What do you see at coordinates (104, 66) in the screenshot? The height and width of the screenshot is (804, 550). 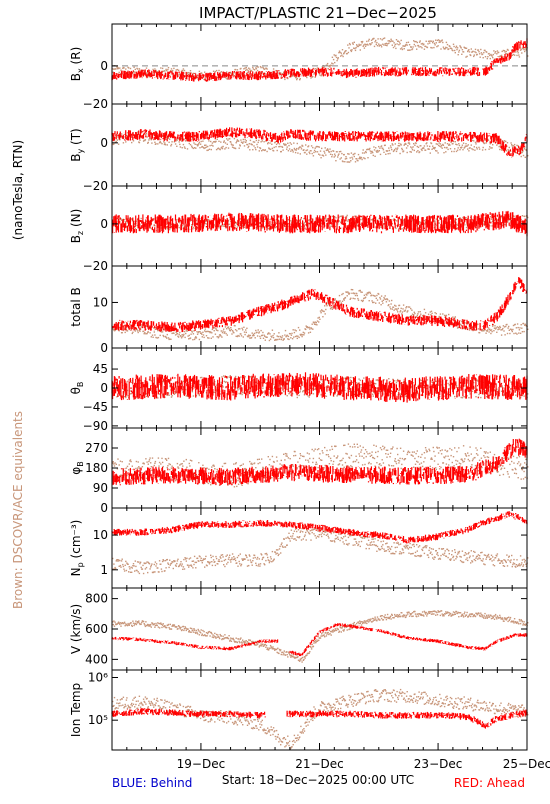 I see `y-tick-label: 0` at bounding box center [104, 66].